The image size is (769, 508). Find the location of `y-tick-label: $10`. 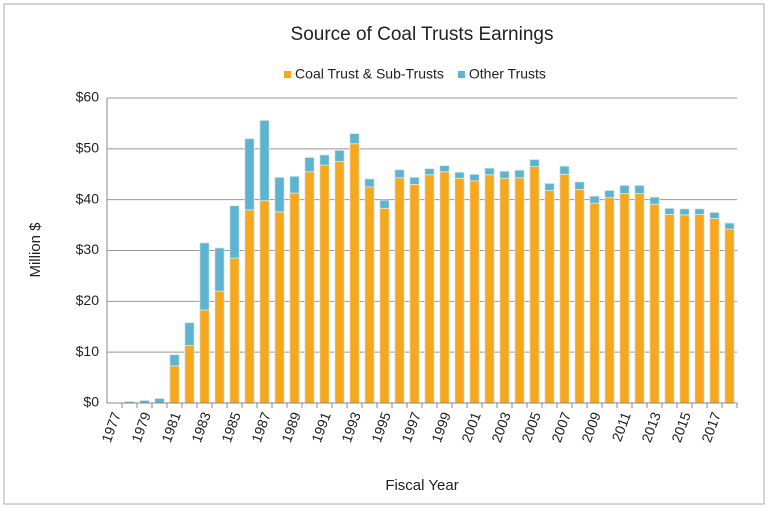

y-tick-label: $10 is located at coordinates (88, 351).